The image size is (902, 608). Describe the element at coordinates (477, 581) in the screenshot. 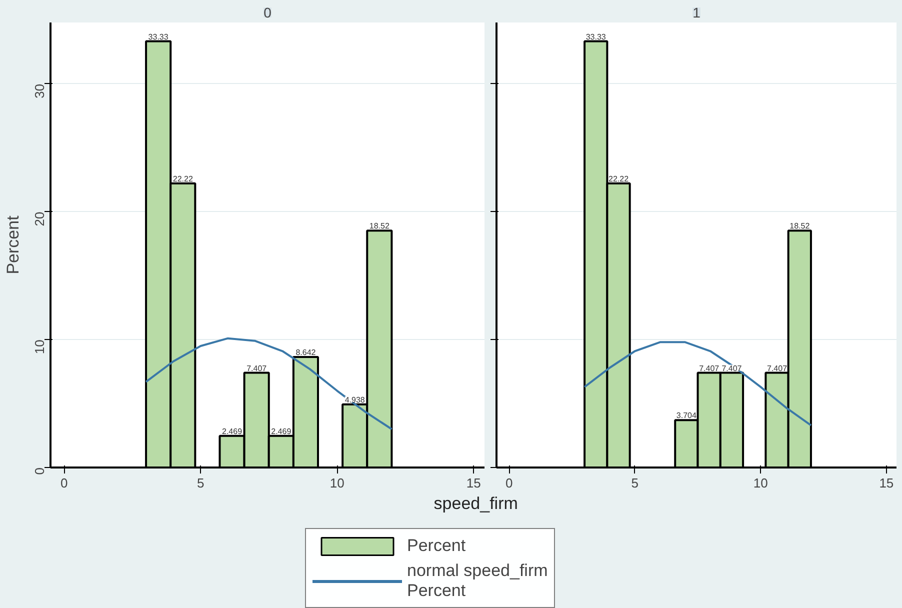

I see `text: normal speed_firm Percent` at that location.